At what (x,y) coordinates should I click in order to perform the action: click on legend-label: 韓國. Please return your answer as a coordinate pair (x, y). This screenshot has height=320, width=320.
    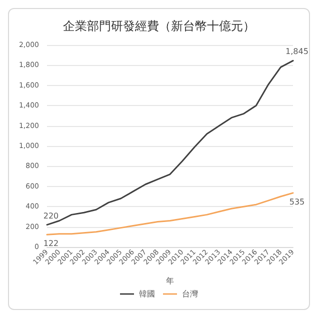
    Looking at the image, I should click on (147, 294).